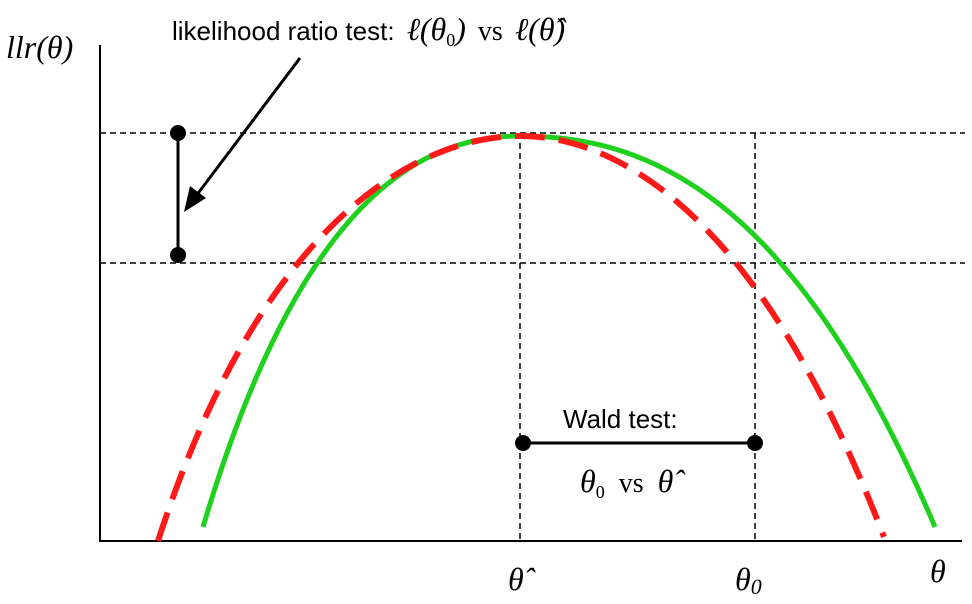  What do you see at coordinates (178, 255) in the screenshot?
I see `lrt-point-bottom` at bounding box center [178, 255].